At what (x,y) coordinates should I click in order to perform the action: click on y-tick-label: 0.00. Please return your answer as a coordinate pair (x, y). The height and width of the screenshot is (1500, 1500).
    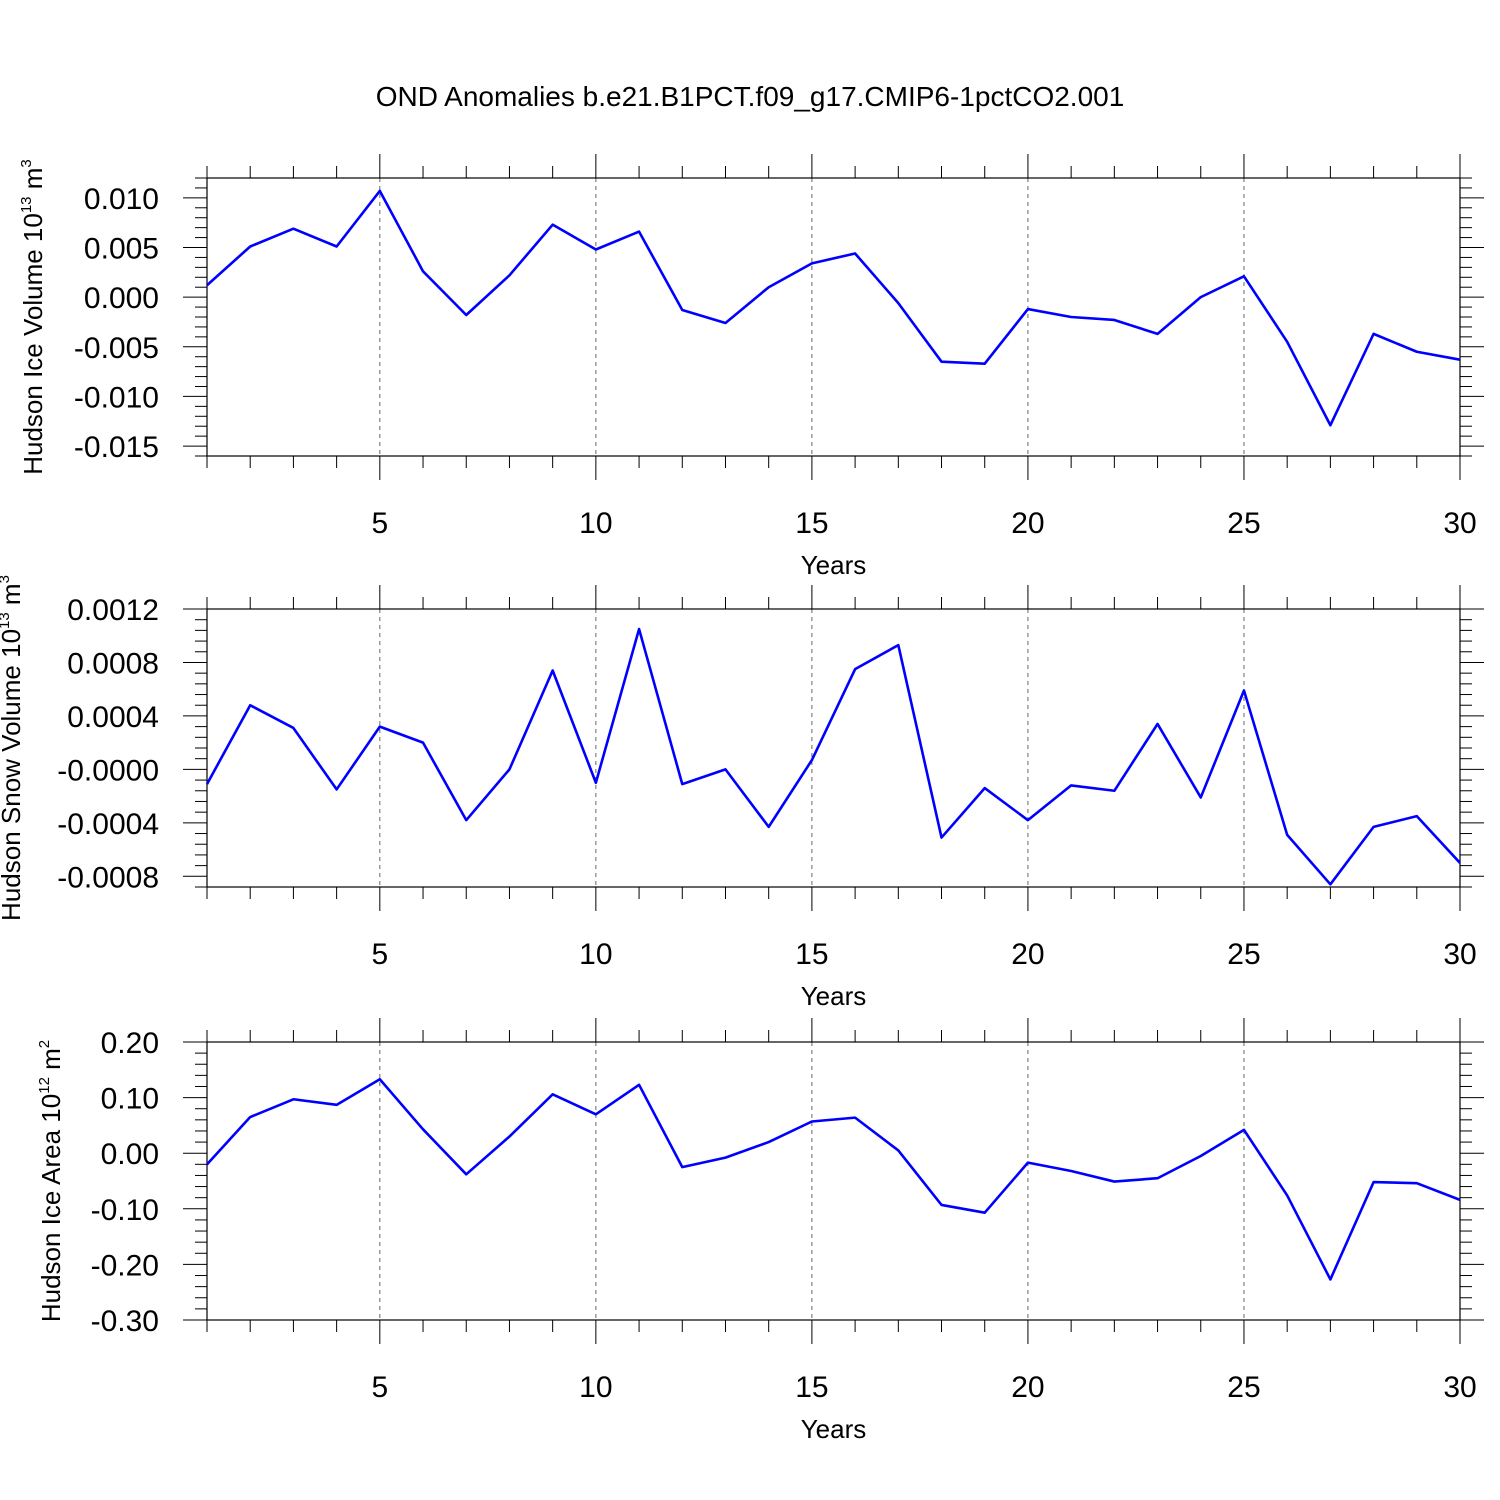
    Looking at the image, I should click on (130, 1154).